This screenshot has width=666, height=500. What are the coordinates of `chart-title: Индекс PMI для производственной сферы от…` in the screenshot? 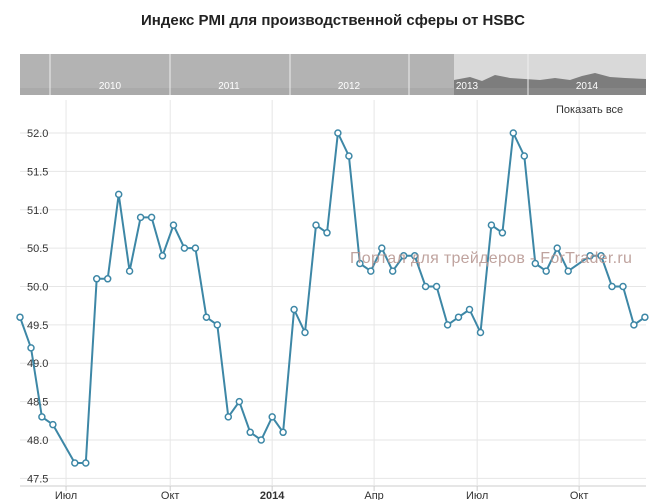 It's located at (333, 20).